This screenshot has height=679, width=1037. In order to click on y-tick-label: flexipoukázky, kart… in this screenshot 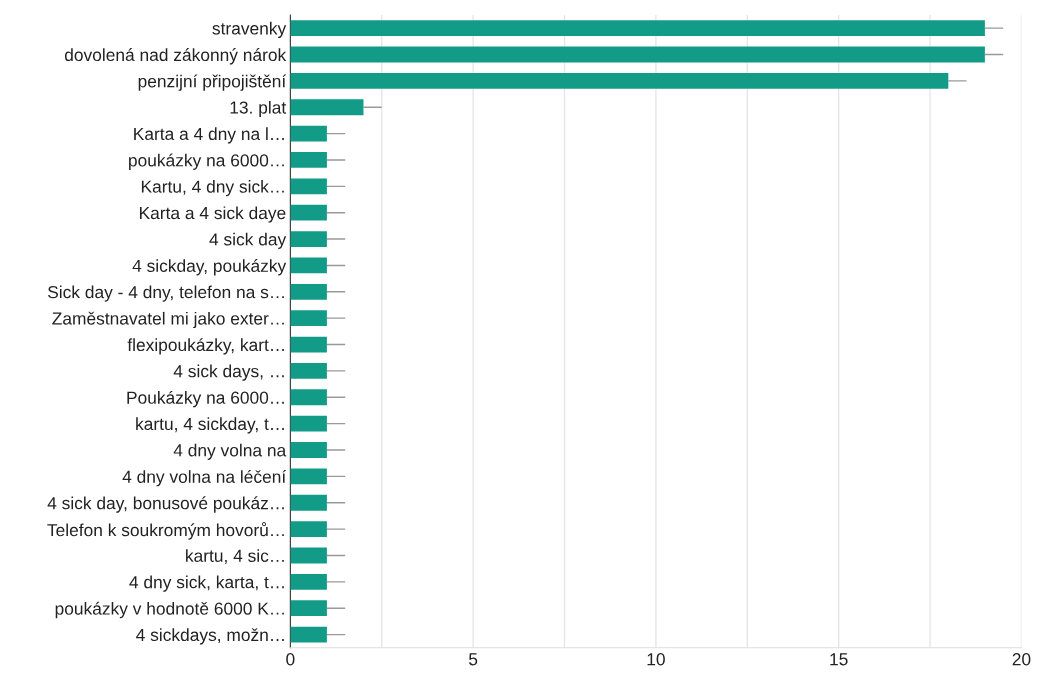, I will do `click(205, 346)`.